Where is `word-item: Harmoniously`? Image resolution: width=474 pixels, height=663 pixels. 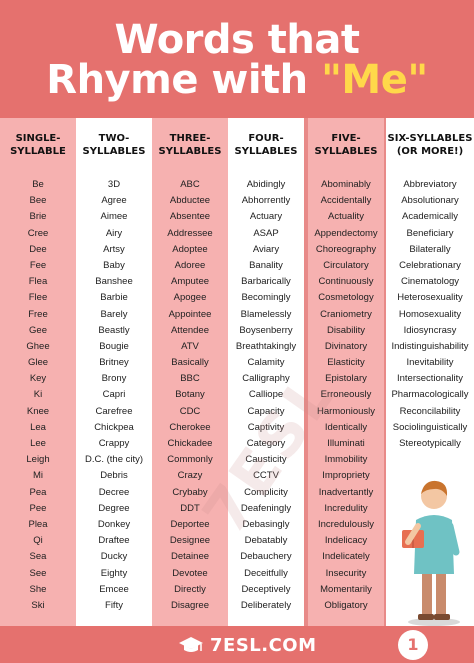
word-item: Harmoniously is located at coordinates (346, 411).